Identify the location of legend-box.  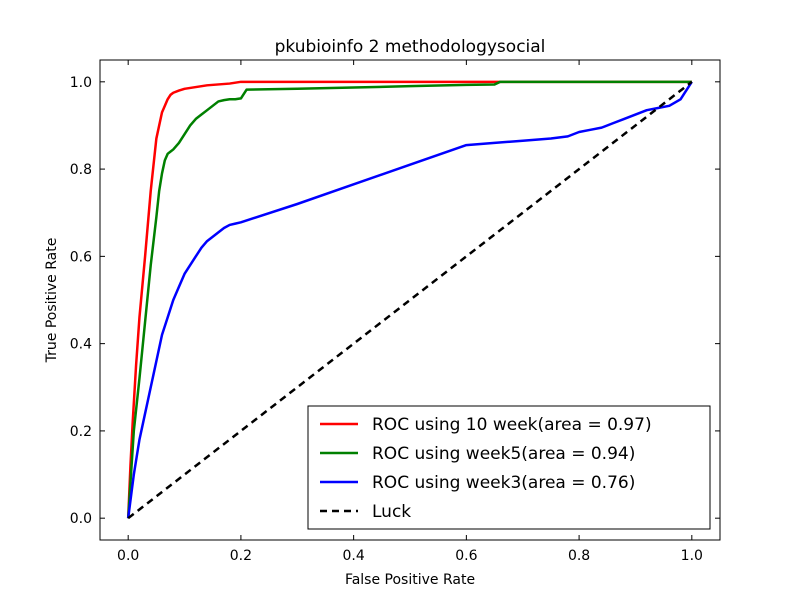
(509, 467).